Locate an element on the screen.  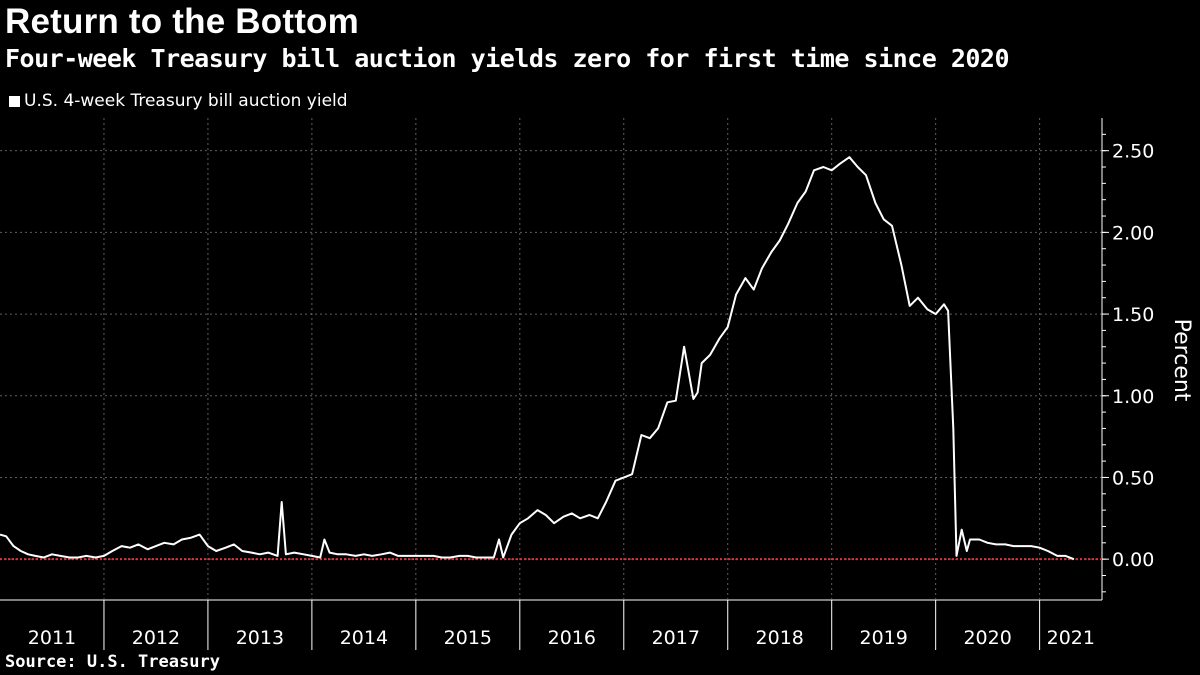
y-tick-label: 1.00 is located at coordinates (1133, 397).